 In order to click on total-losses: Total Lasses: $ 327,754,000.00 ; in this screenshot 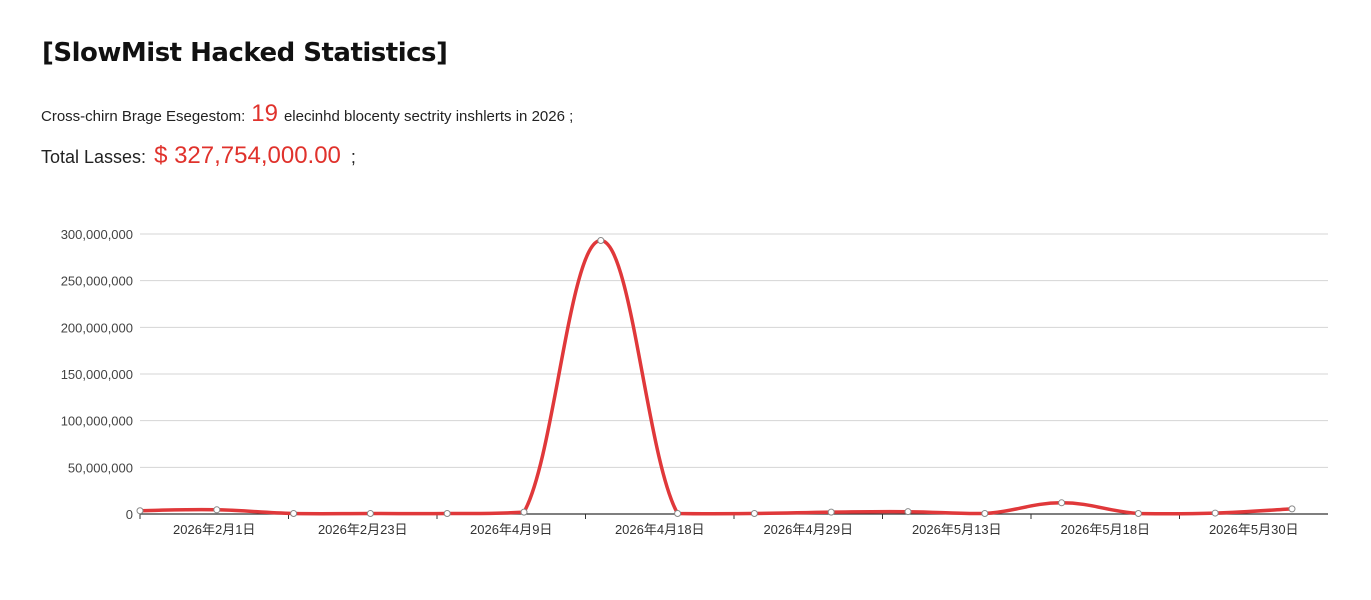, I will do `click(198, 156)`.